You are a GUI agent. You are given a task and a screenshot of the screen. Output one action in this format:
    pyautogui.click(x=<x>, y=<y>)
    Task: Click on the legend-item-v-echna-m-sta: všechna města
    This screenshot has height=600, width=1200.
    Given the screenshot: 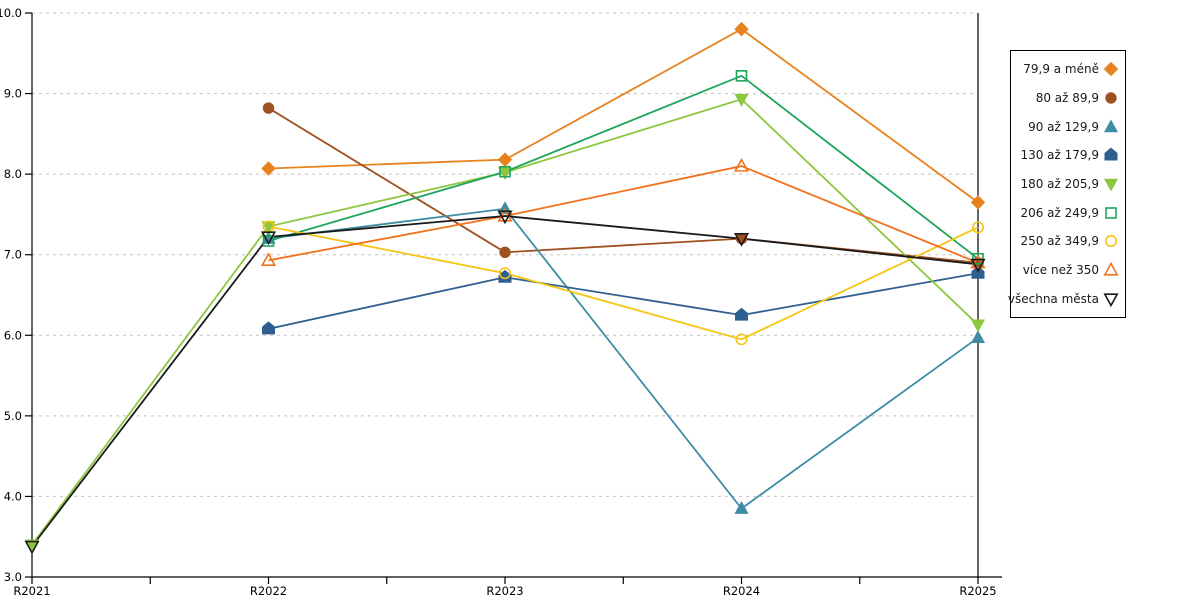 What is the action you would take?
    pyautogui.click(x=1063, y=299)
    